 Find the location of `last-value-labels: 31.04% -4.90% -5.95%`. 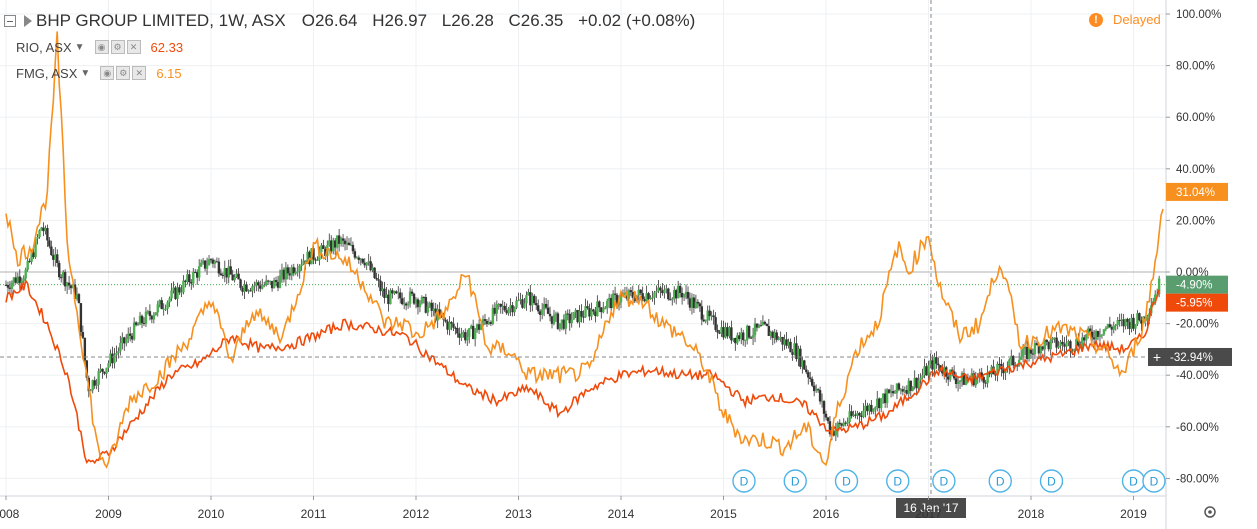

last-value-labels: 31.04% -4.90% -5.95% is located at coordinates (1197, 247).